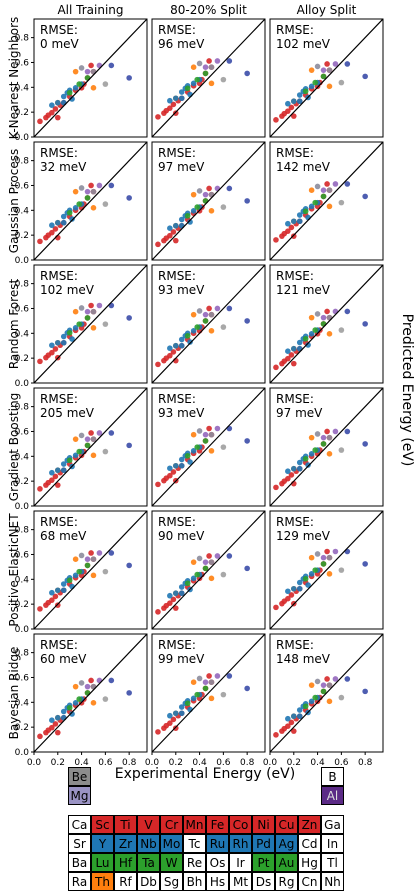 The height and width of the screenshot is (891, 416). What do you see at coordinates (303, 659) in the screenshot?
I see `rmse-value: 148 meV` at bounding box center [303, 659].